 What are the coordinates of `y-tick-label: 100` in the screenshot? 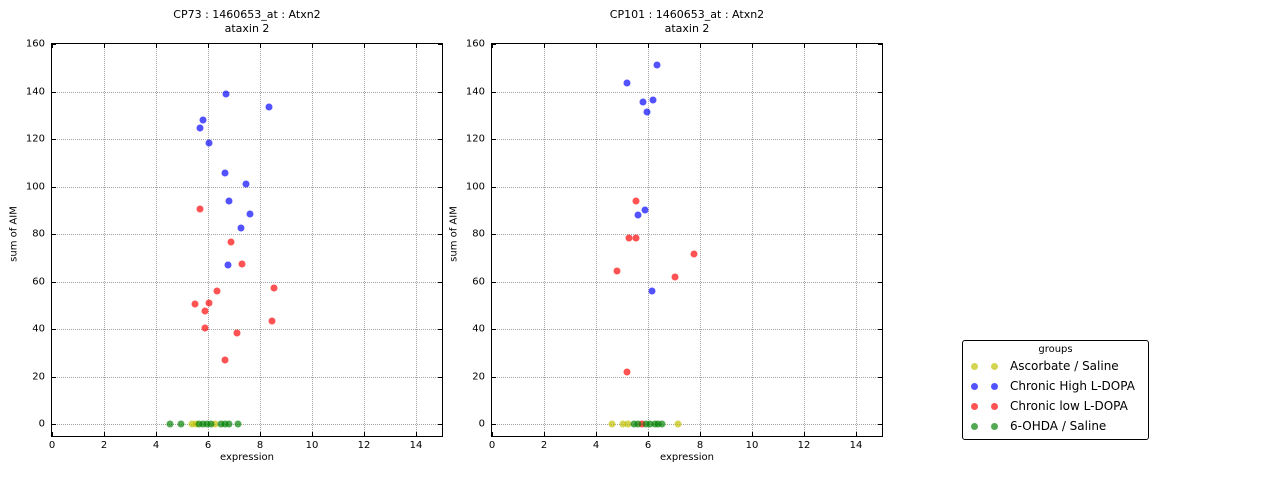 It's located at (35, 187).